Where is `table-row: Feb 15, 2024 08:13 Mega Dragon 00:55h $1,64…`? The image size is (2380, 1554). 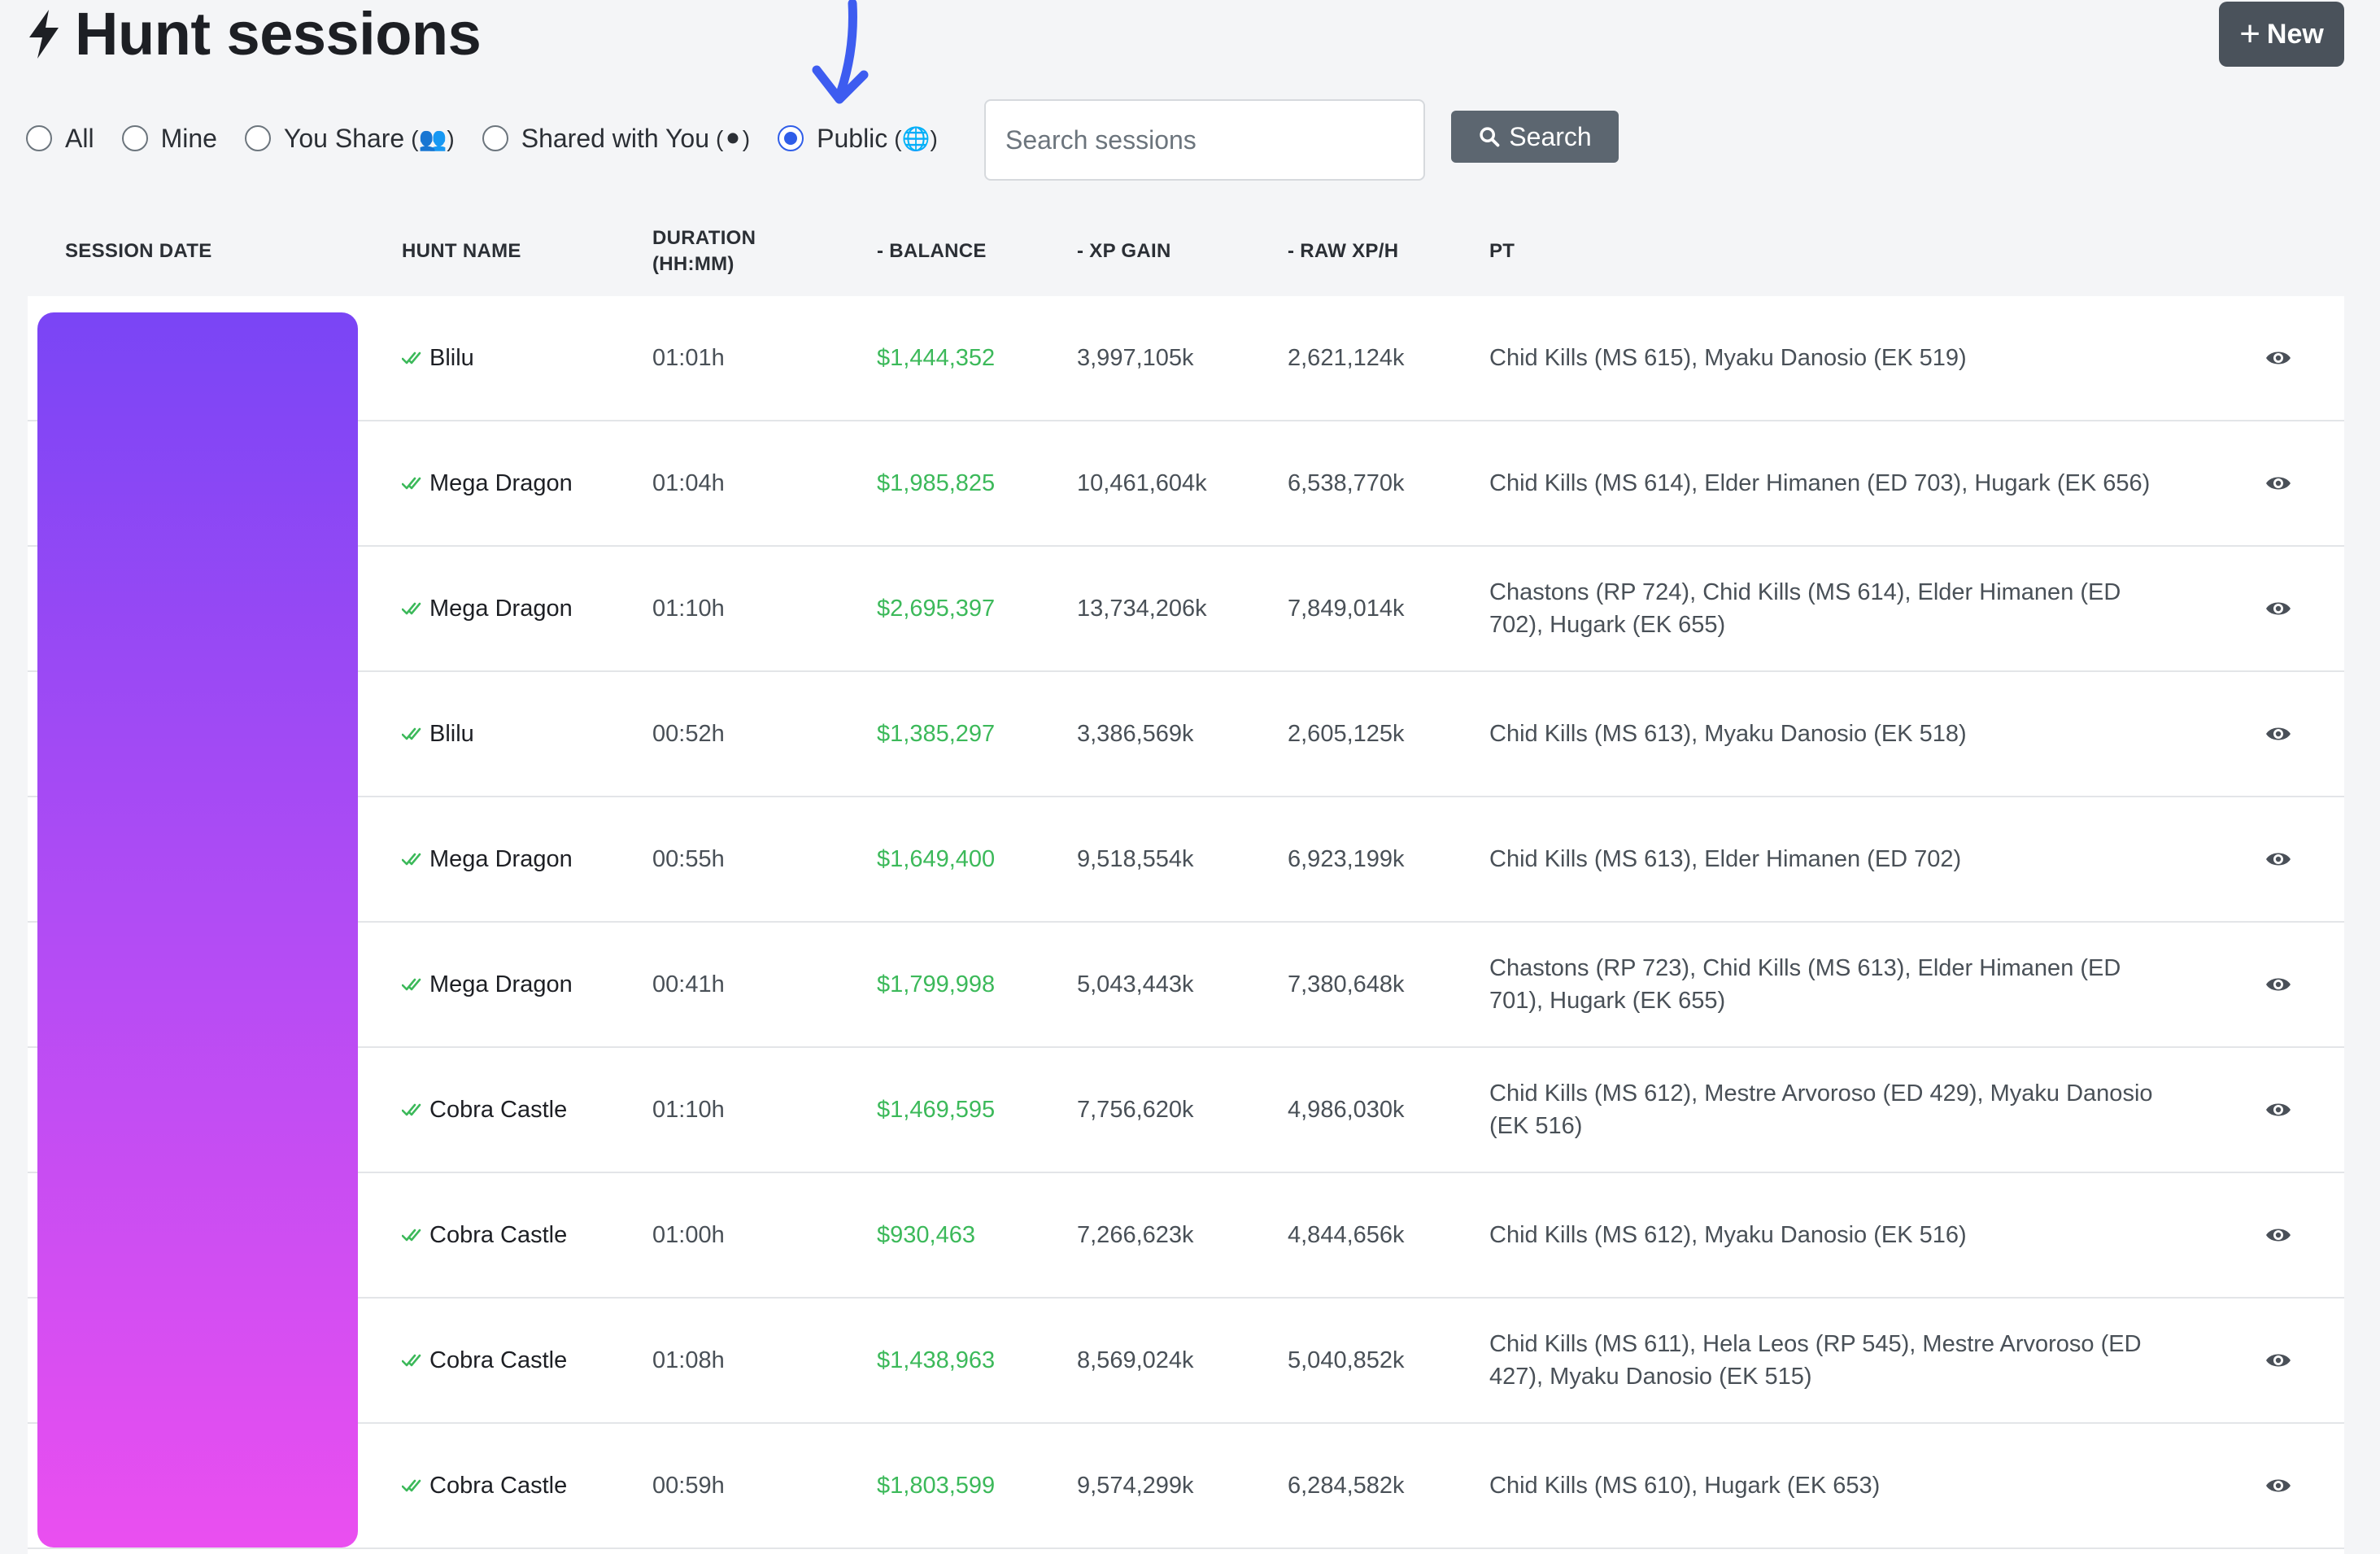 table-row: Feb 15, 2024 08:13 Mega Dragon 00:55h $1,64… is located at coordinates (1186, 860).